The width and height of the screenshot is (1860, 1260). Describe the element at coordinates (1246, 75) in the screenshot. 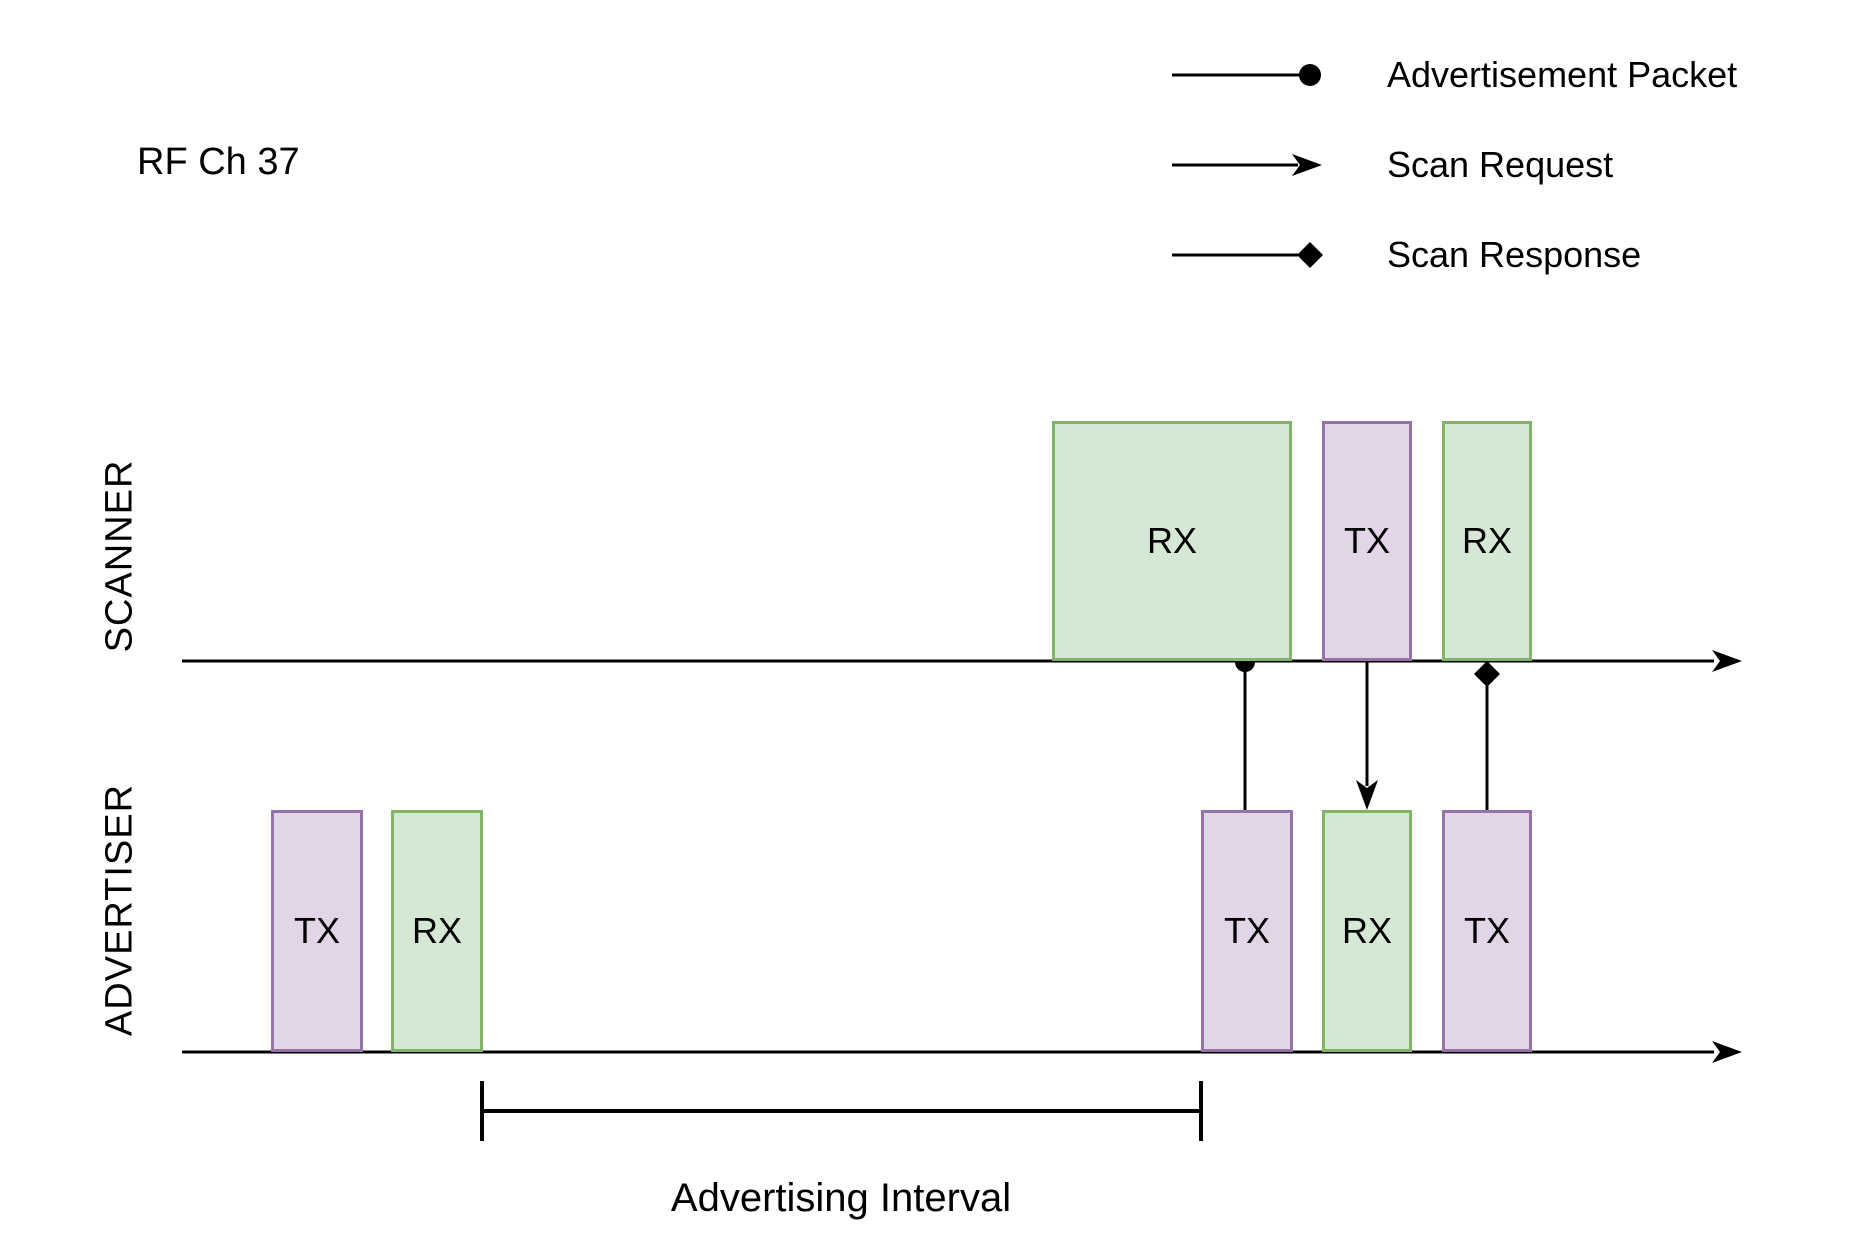

I see `legend-advertisement-packet-marker` at that location.